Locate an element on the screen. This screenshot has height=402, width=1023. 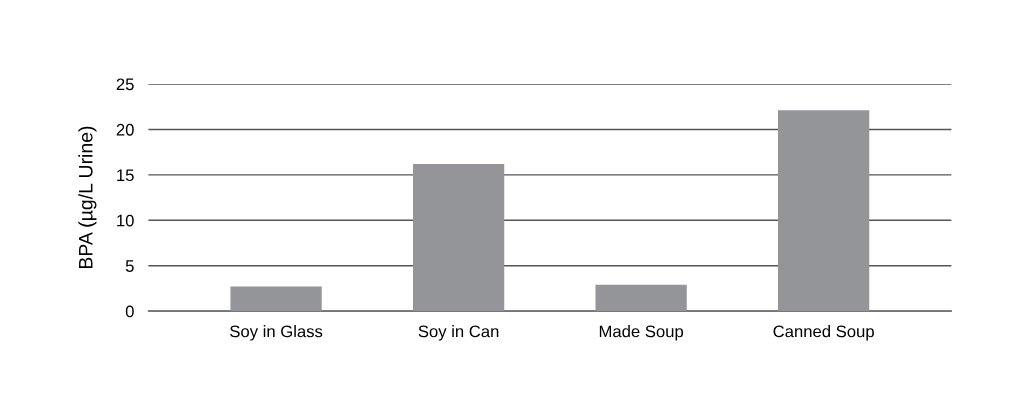
y-tick-label: 5 is located at coordinates (129, 266).